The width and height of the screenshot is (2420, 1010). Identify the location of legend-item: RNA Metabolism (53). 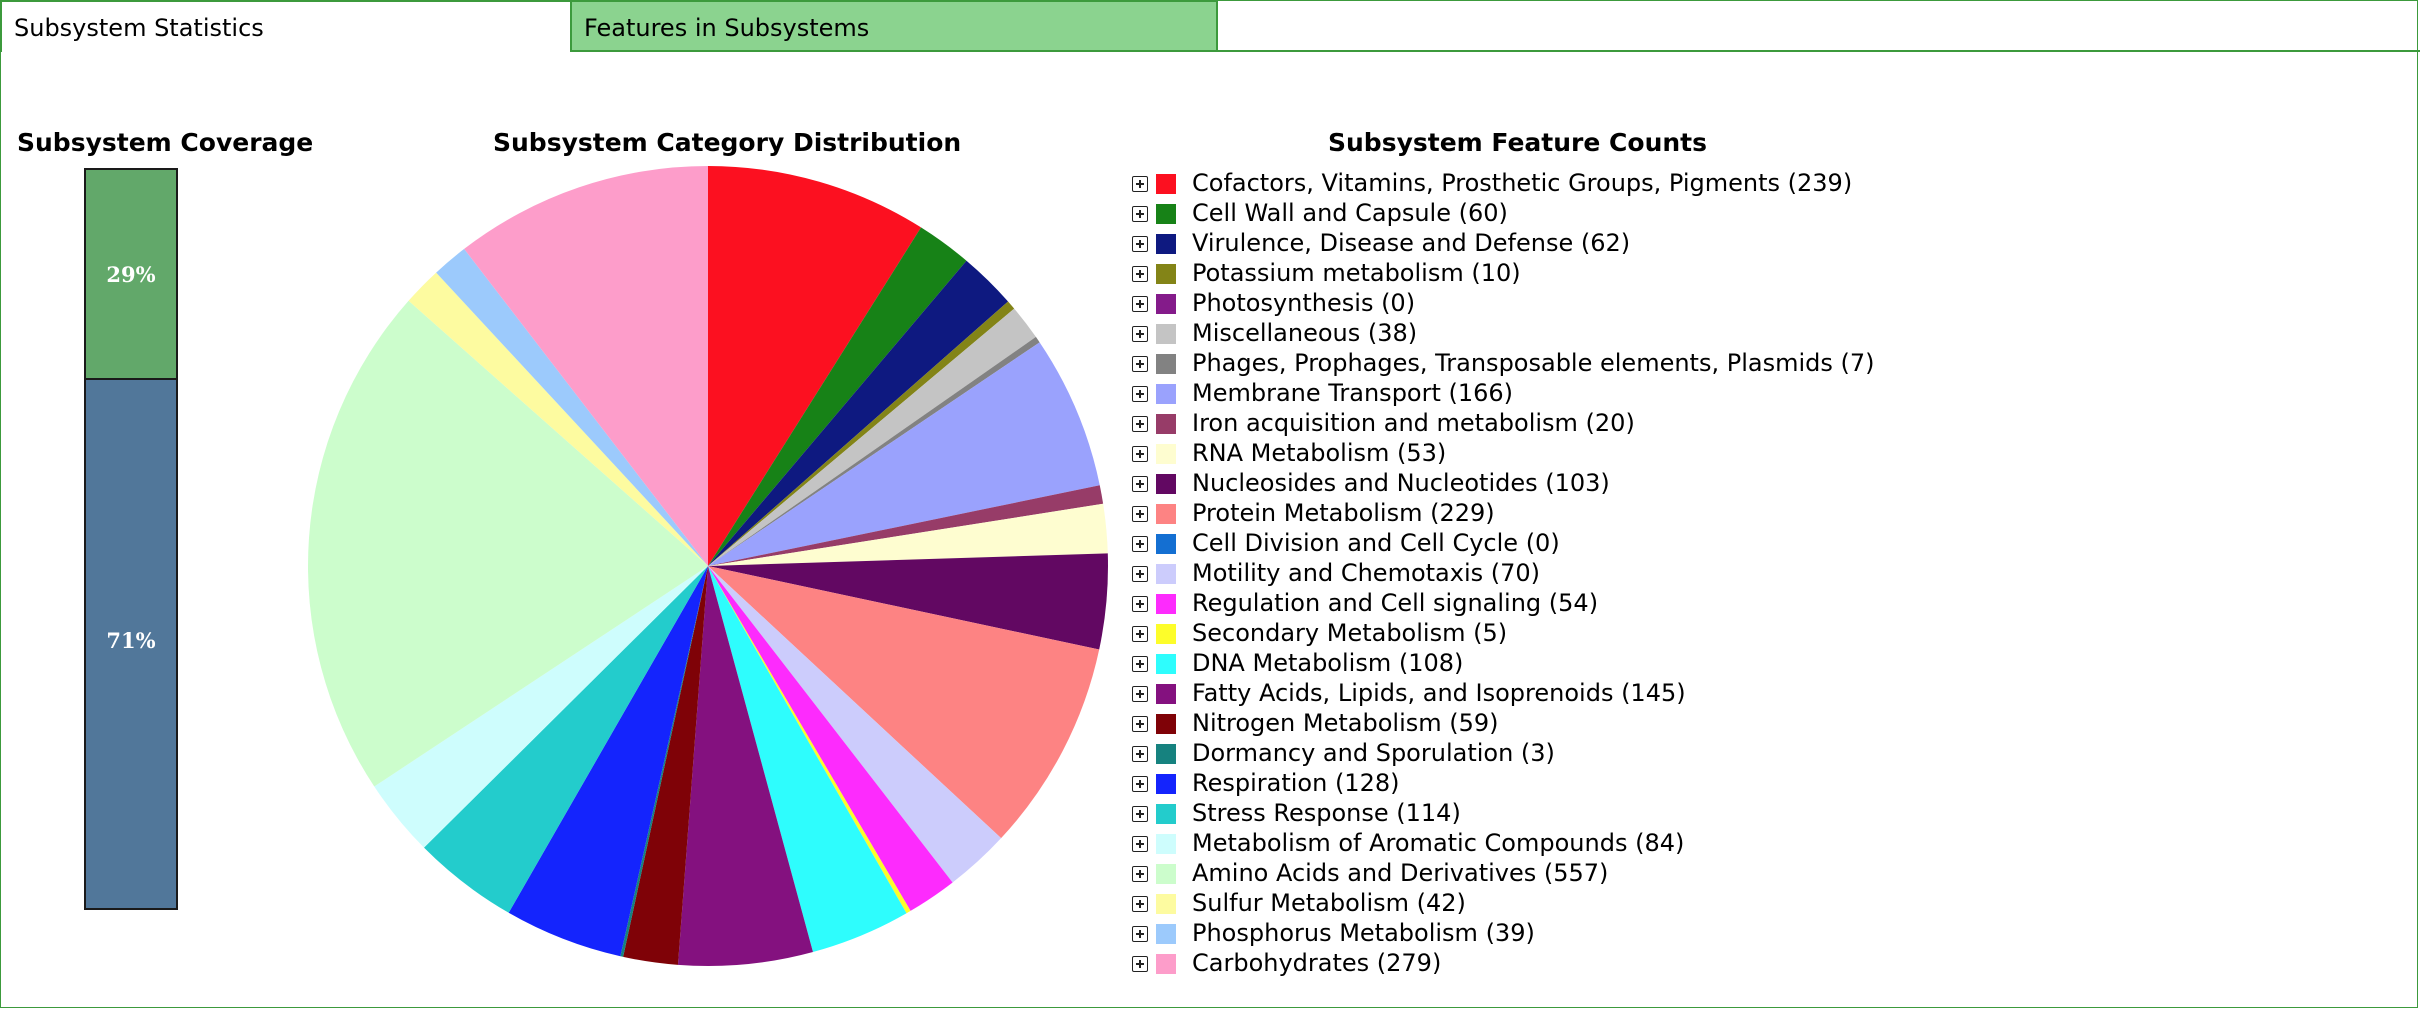
(1503, 453).